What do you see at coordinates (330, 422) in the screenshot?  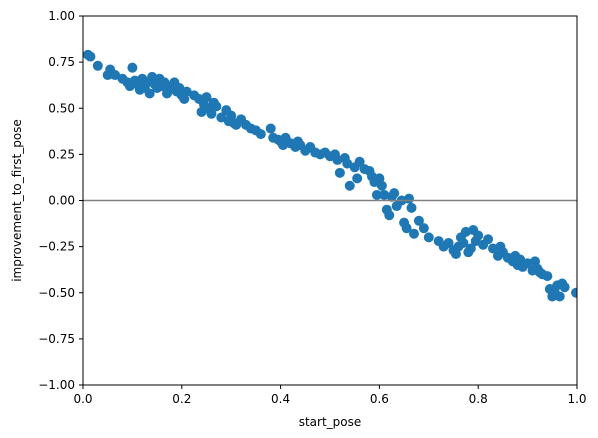 I see `x-axis-label: start_pose` at bounding box center [330, 422].